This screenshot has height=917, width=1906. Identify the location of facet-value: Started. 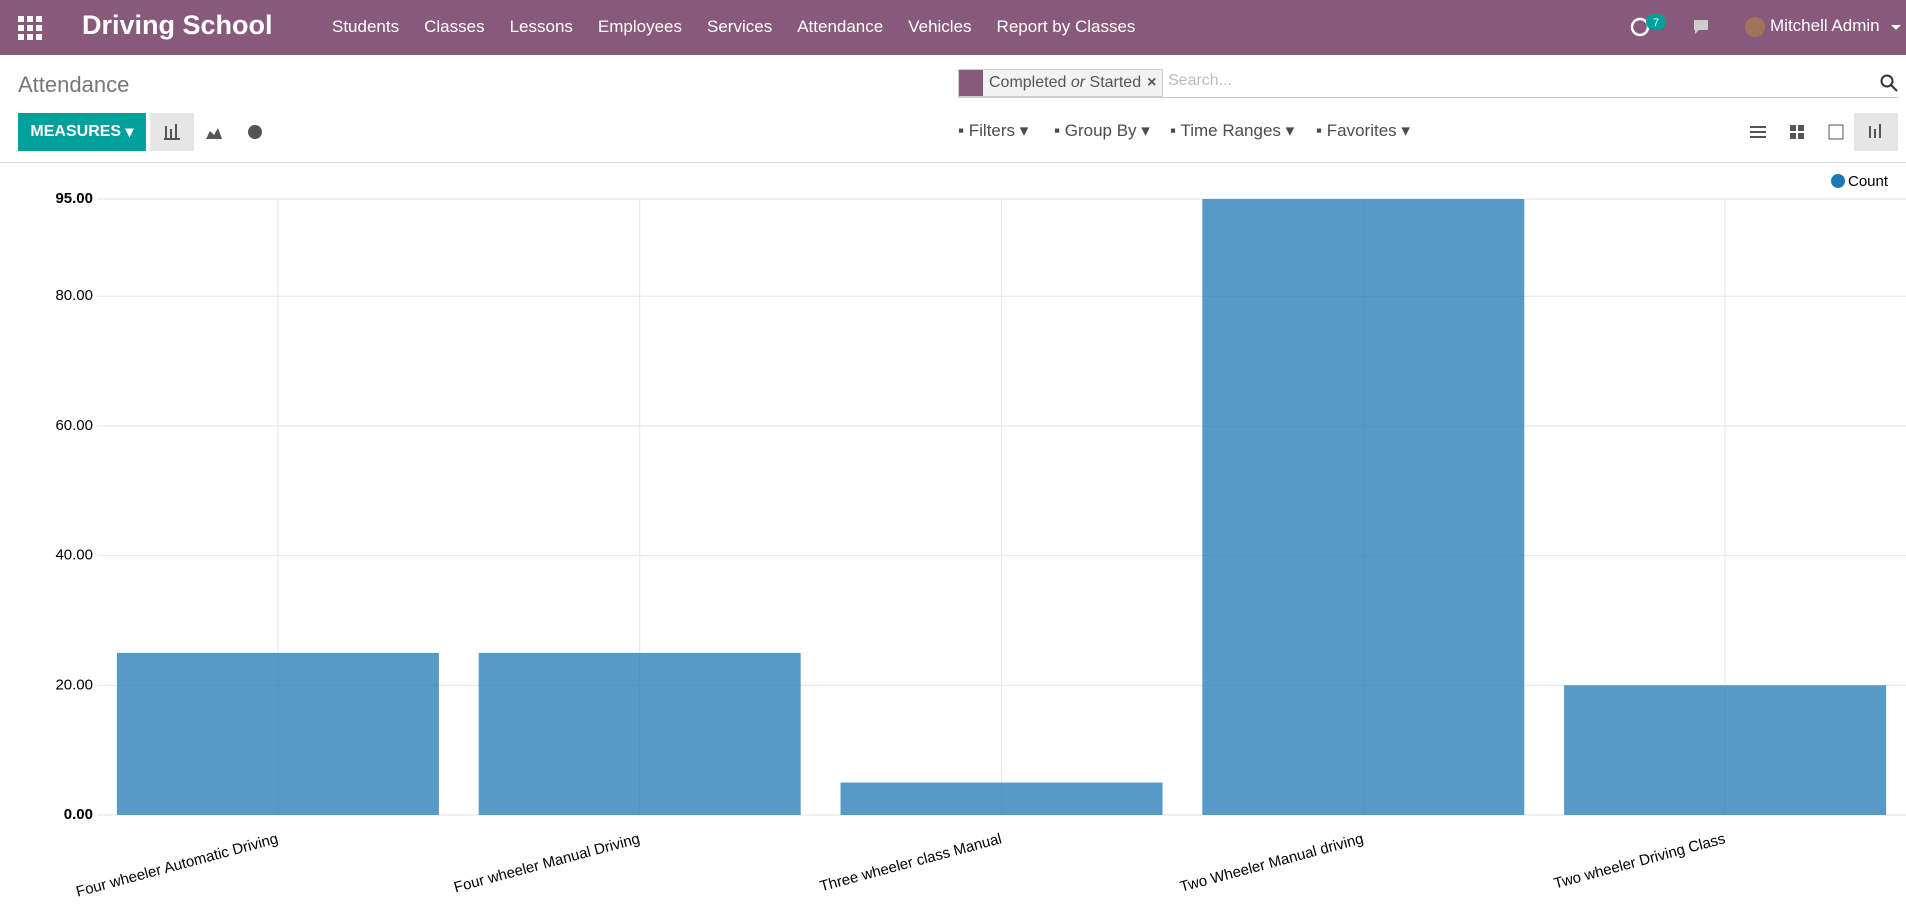
(1115, 82).